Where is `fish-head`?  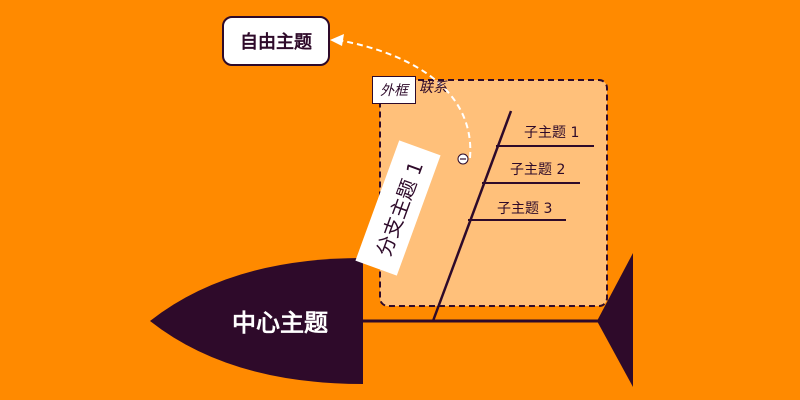 fish-head is located at coordinates (256, 321).